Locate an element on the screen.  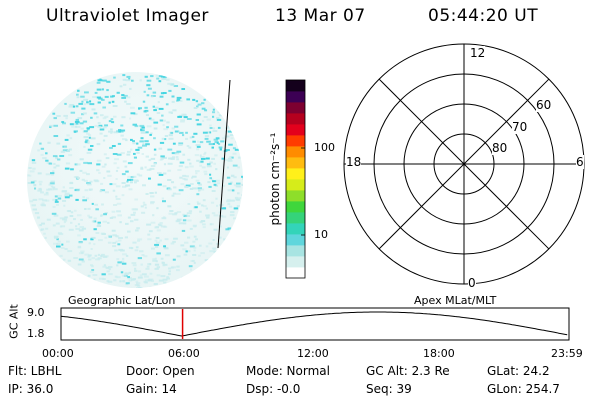
terminator-line is located at coordinates (224, 164).